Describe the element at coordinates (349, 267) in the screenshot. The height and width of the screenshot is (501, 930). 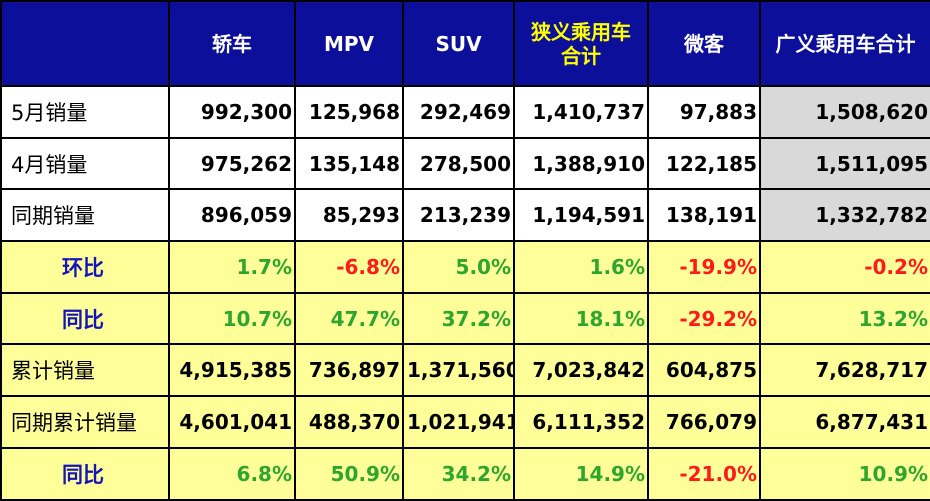
I see `table-cell: -6.8%` at that location.